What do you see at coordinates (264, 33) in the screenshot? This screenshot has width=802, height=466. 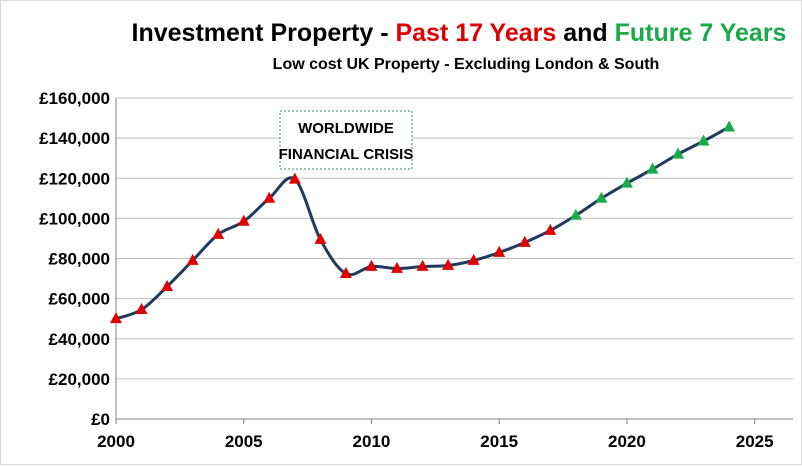 I see `chart-title-prefix: Investment Property -` at bounding box center [264, 33].